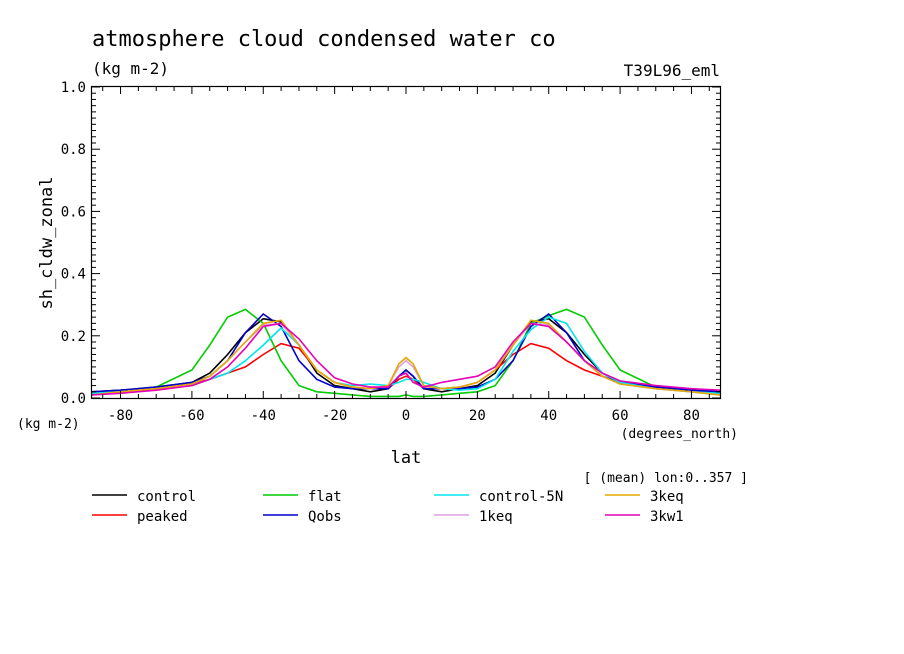 The height and width of the screenshot is (654, 904). I want to click on y-tick-label: 1.0, so click(73, 88).